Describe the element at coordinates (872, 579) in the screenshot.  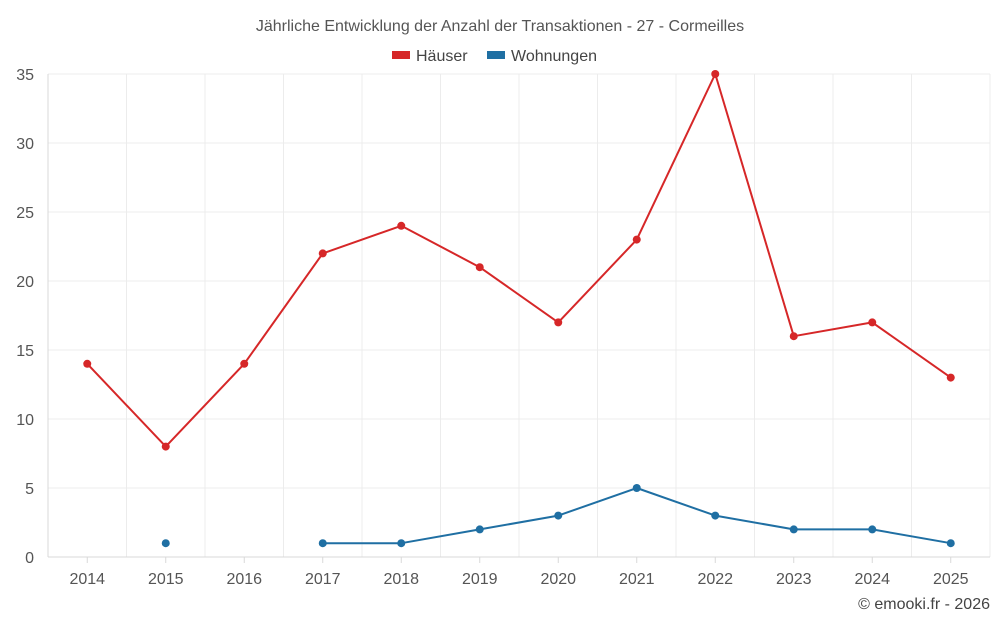
I see `x-tick-label-2024: 2024` at that location.